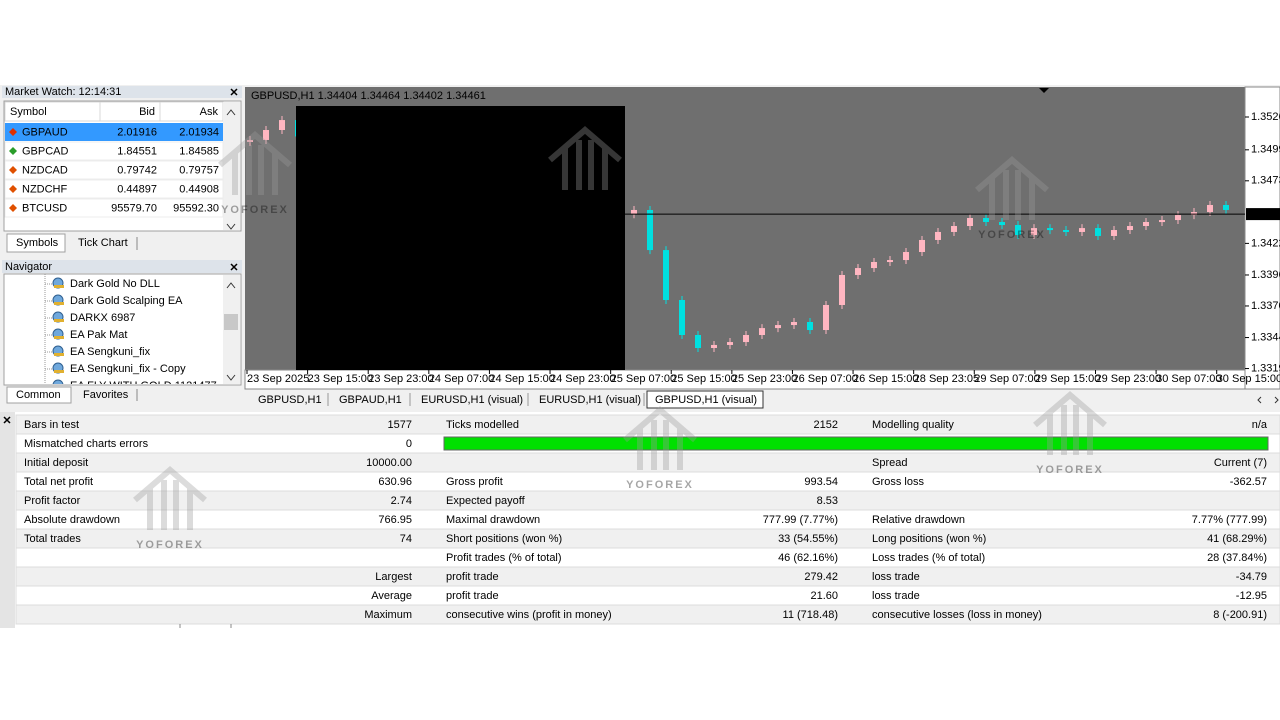  I want to click on tree-bg, so click(122, 329).